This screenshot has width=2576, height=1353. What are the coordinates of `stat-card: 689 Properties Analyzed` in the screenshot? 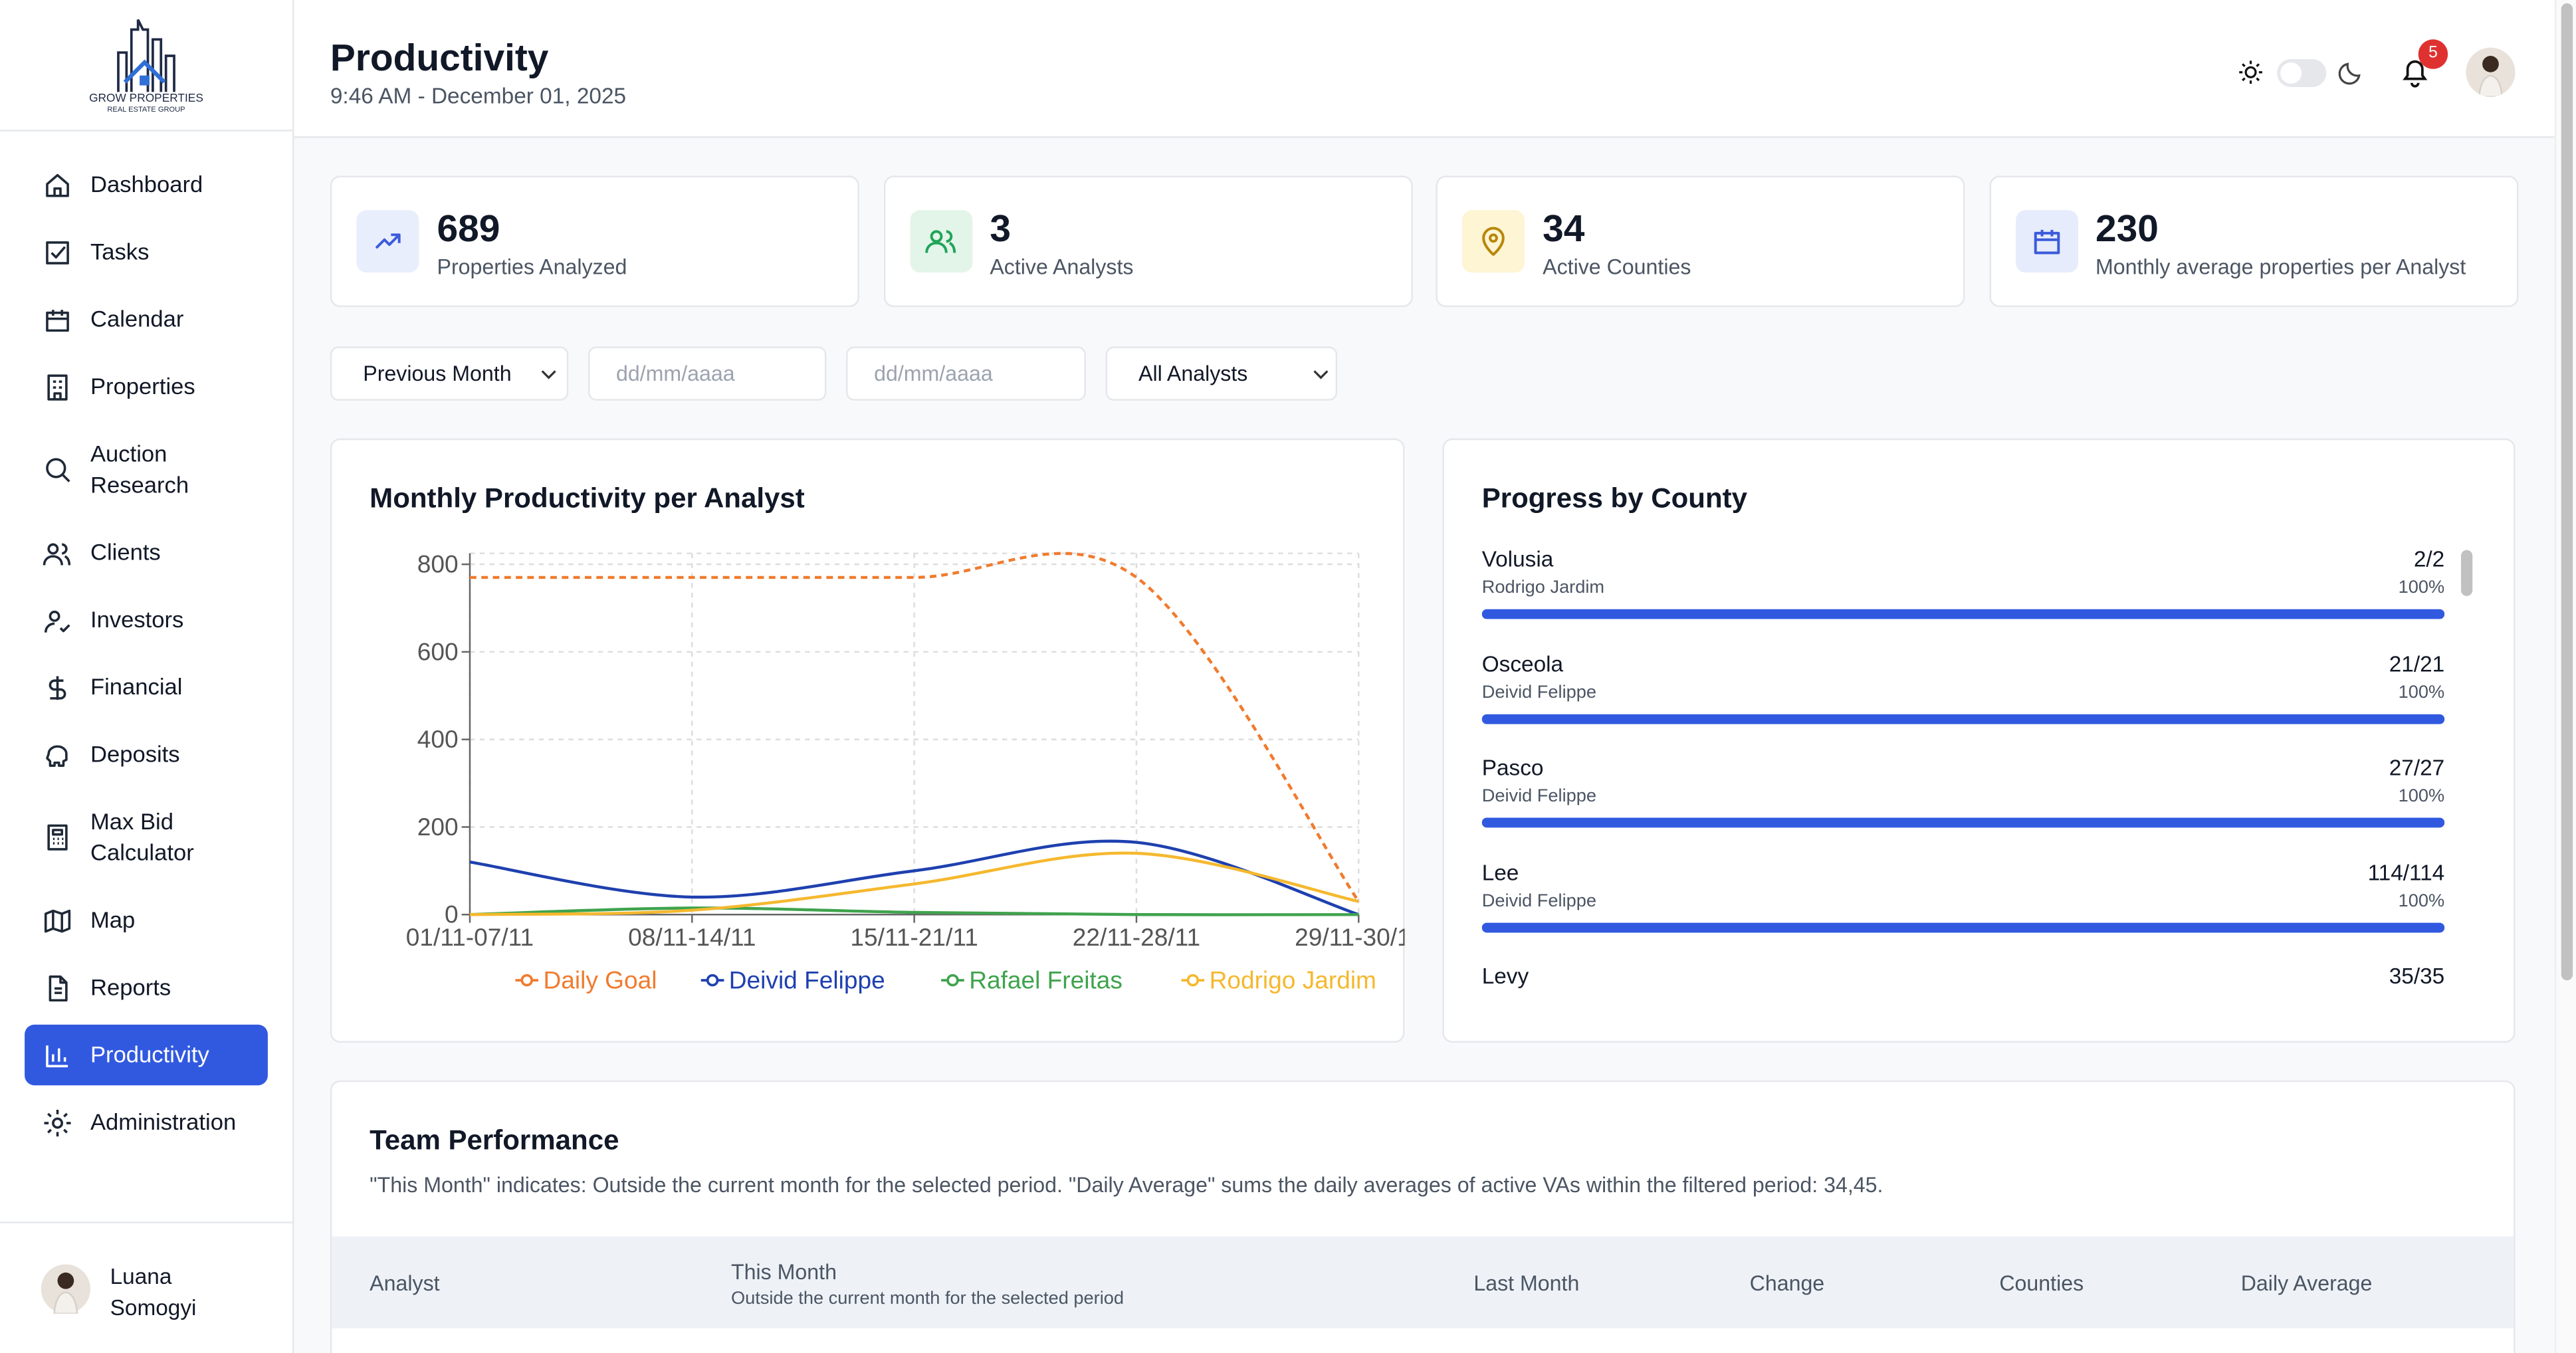 It's located at (594, 242).